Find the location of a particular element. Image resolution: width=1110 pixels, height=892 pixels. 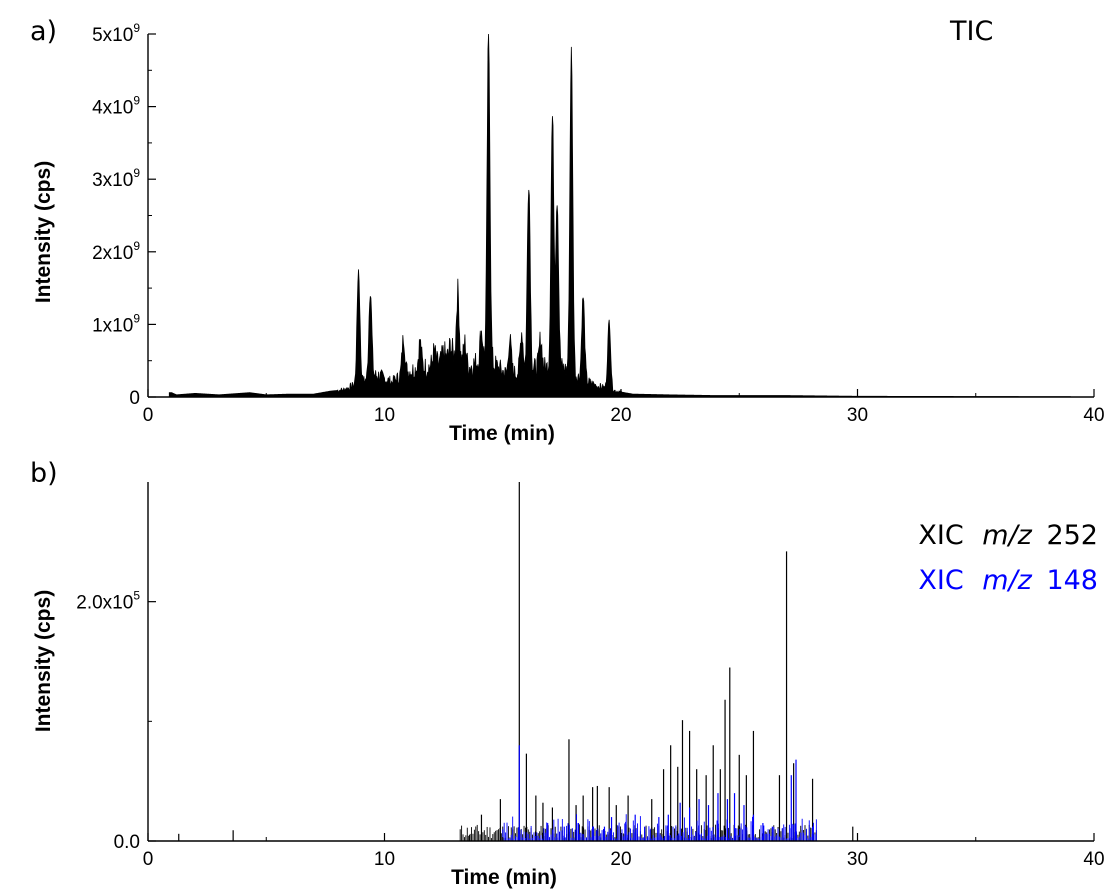

panel-a-y-tick-label: 5x10⁹ is located at coordinates (116, 33).